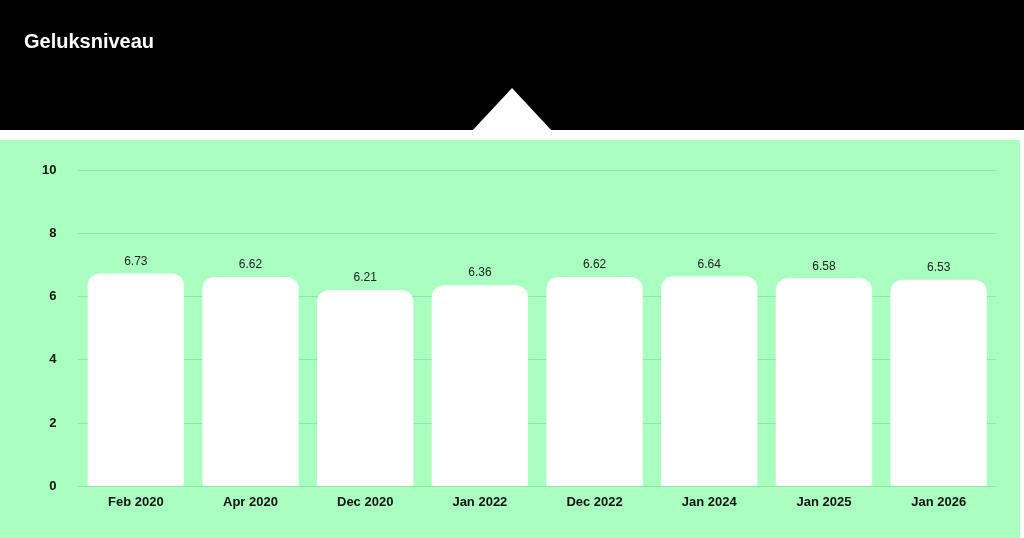  I want to click on x-tick-label: Dec 2022, so click(594, 501).